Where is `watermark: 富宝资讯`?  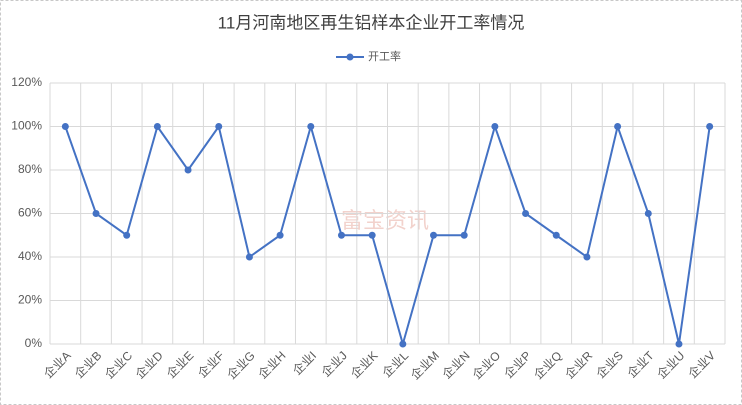
watermark: 富宝资讯 is located at coordinates (385, 220).